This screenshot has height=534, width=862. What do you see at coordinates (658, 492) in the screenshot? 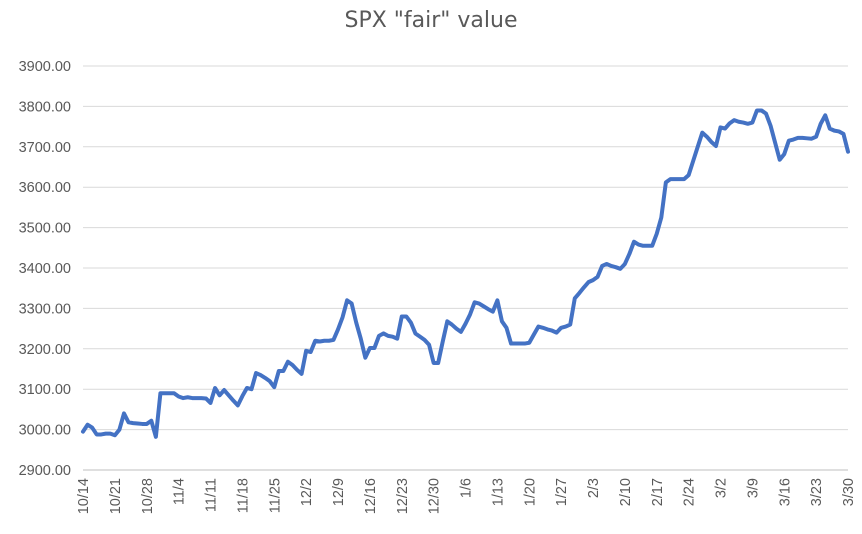
I see `x-tick-label: 2/17` at bounding box center [658, 492].